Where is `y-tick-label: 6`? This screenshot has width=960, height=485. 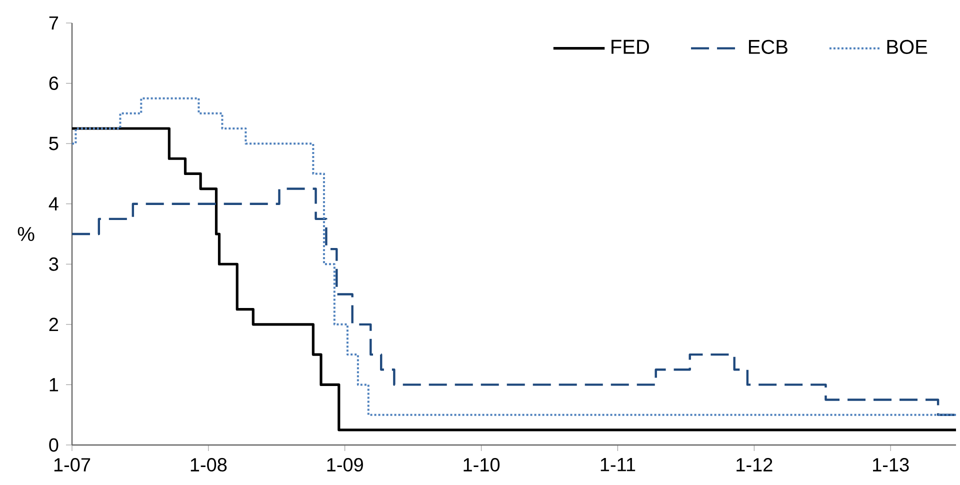
y-tick-label: 6 is located at coordinates (53, 83).